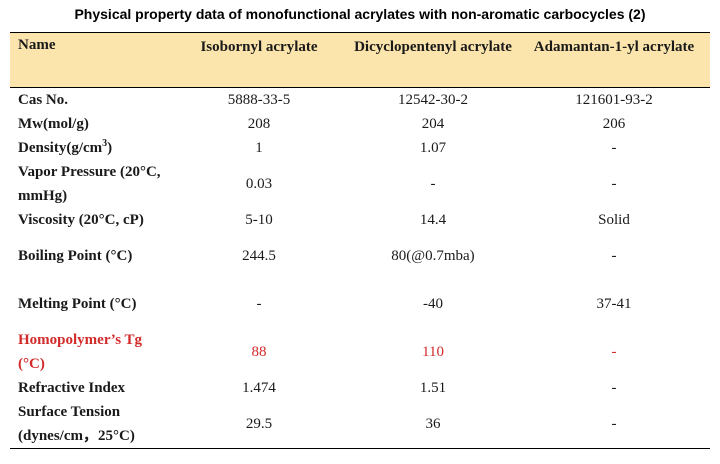  What do you see at coordinates (72, 388) in the screenshot?
I see `row-label: Refractive Index` at bounding box center [72, 388].